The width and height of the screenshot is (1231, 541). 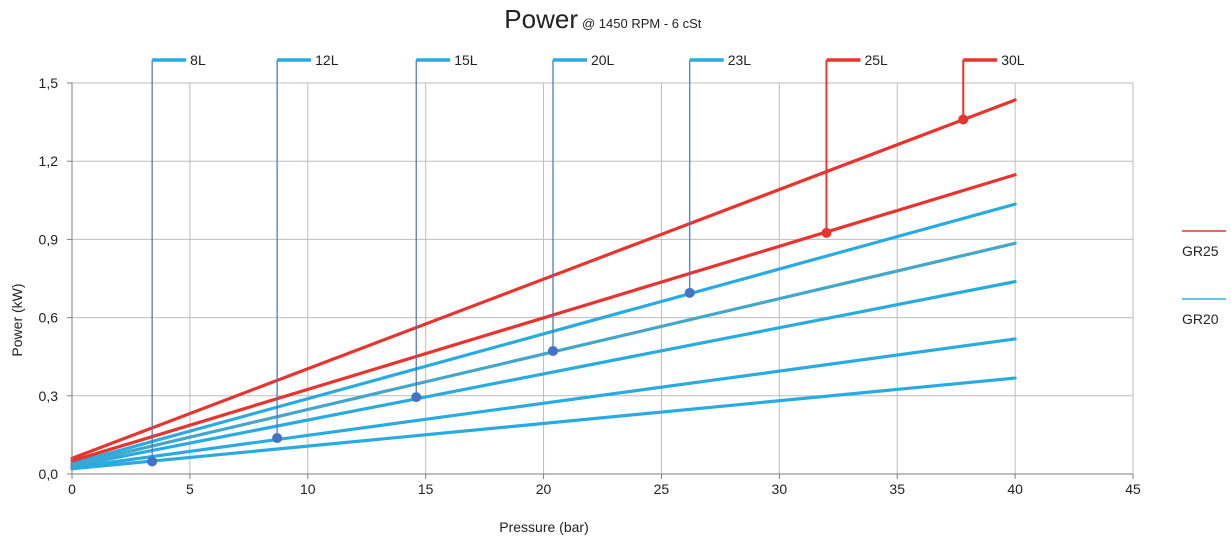 I want to click on series-label-8L: 8L, so click(x=198, y=60).